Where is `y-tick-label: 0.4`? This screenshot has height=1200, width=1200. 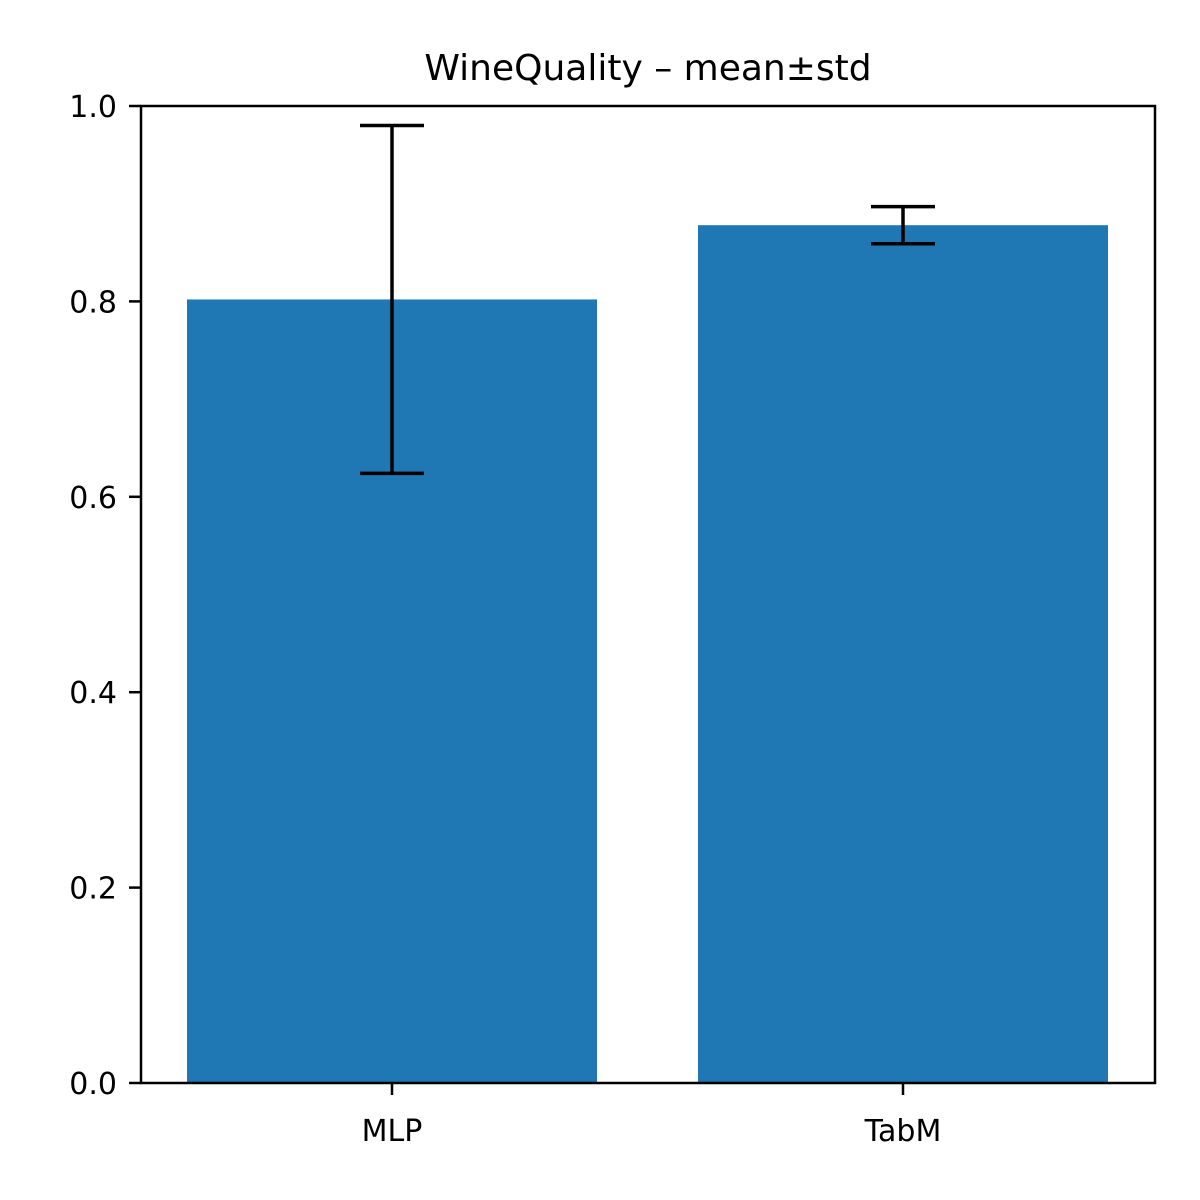 y-tick-label: 0.4 is located at coordinates (93, 693).